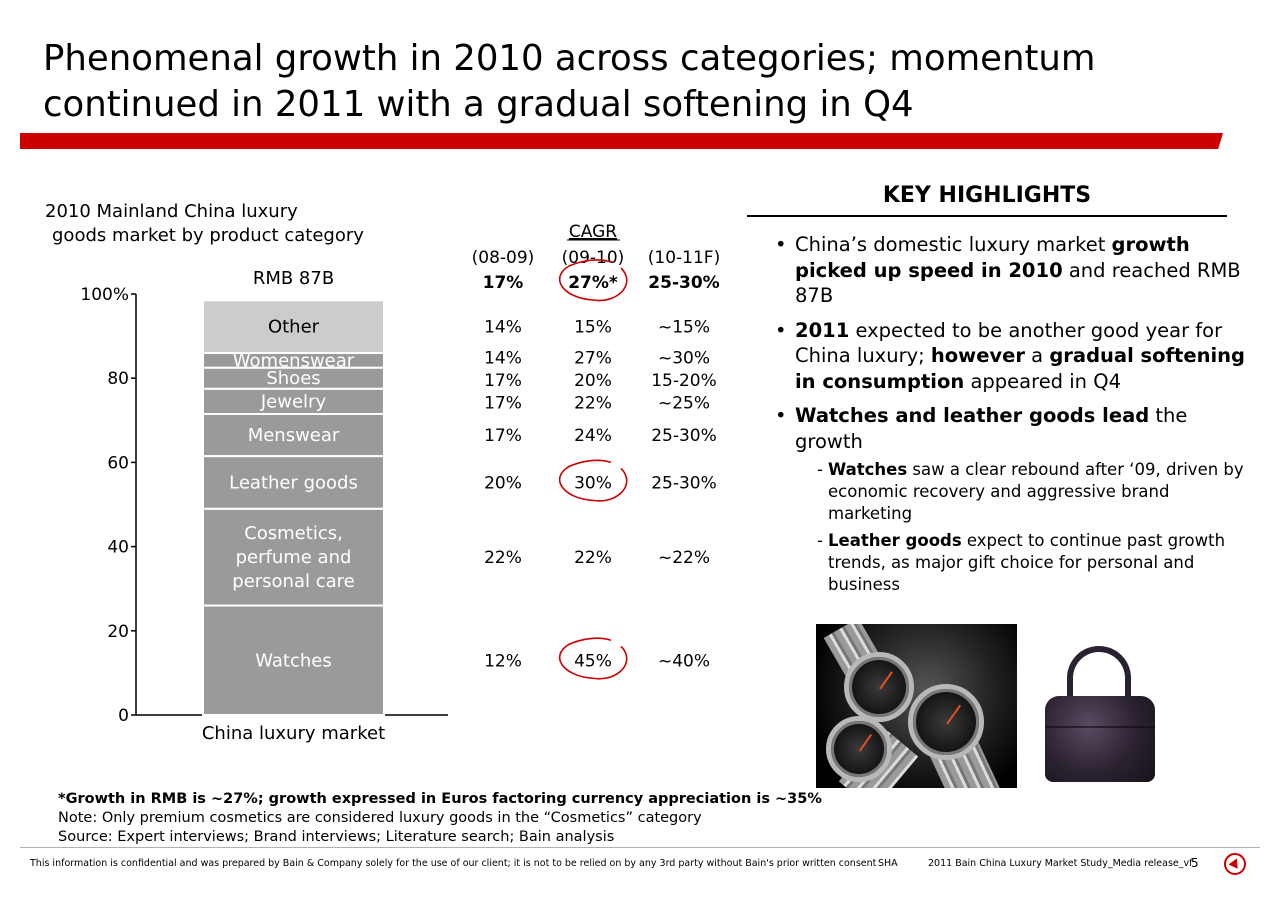  What do you see at coordinates (683, 283) in the screenshot?
I see `cagr-total-value: 25-30%` at bounding box center [683, 283].